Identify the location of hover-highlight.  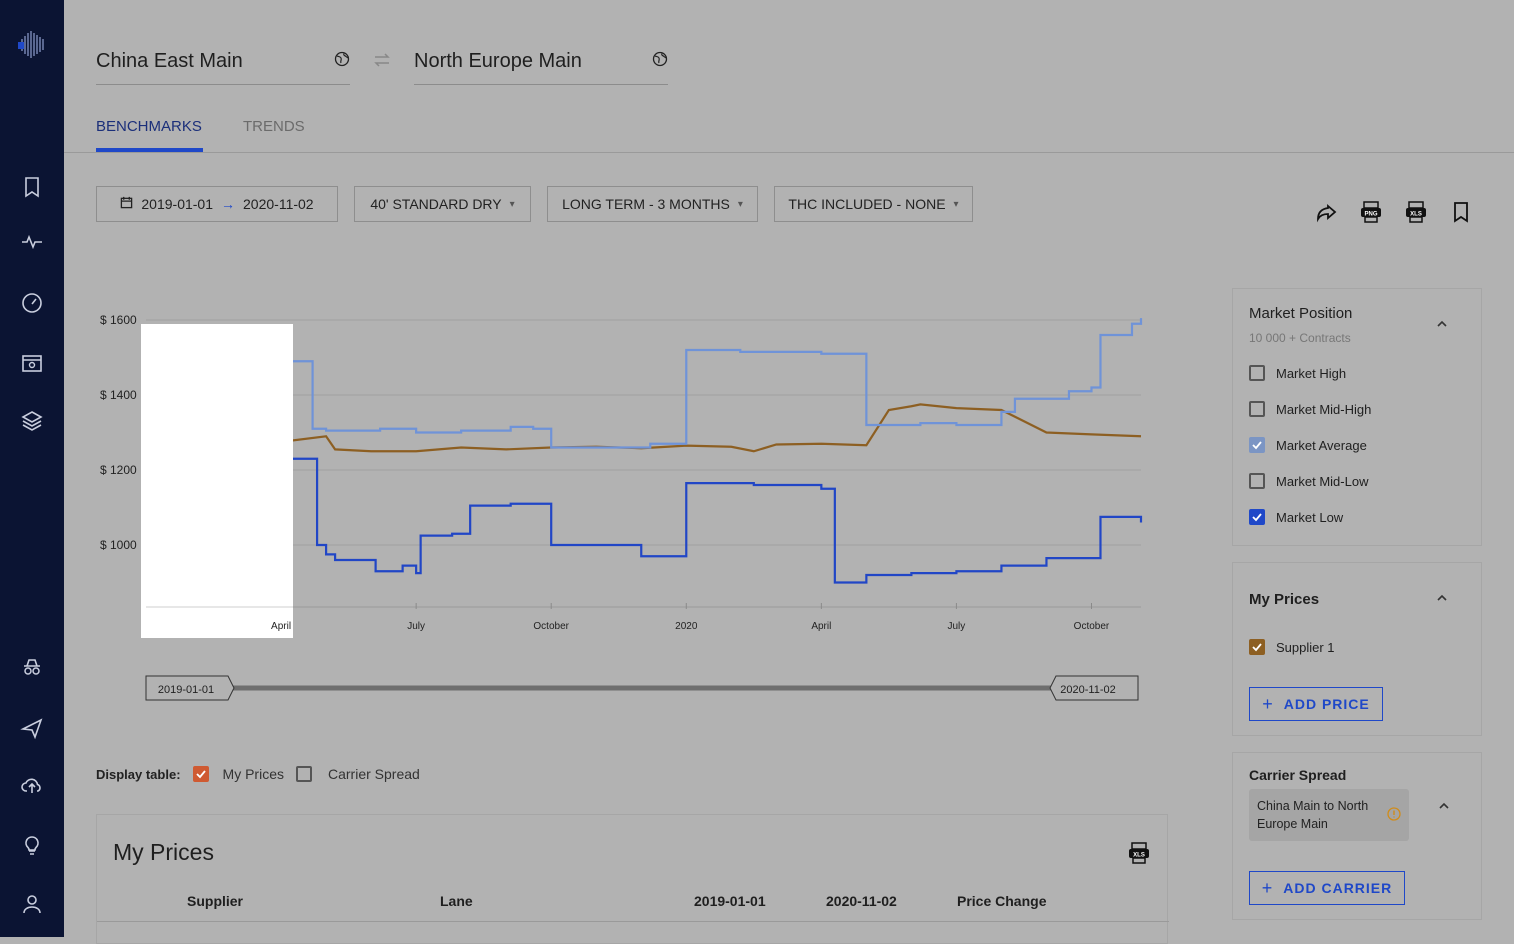
(217, 481).